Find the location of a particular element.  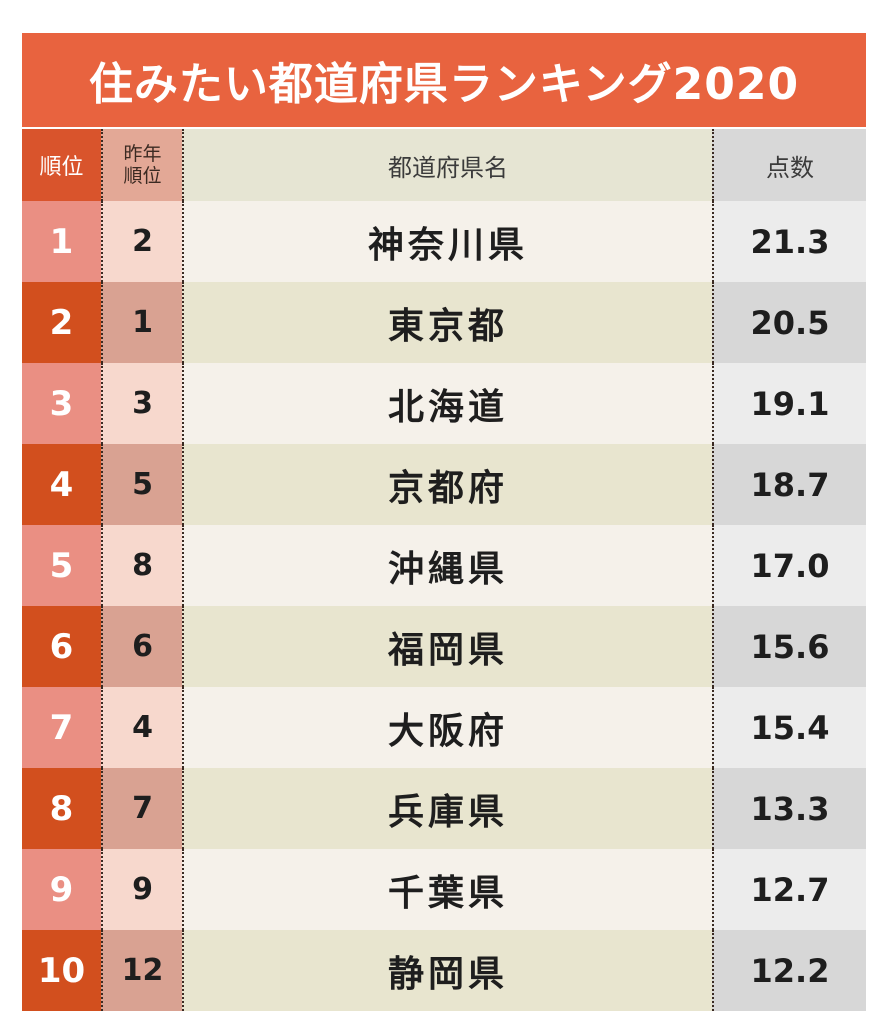

rank-cell: 8 is located at coordinates (61, 808).